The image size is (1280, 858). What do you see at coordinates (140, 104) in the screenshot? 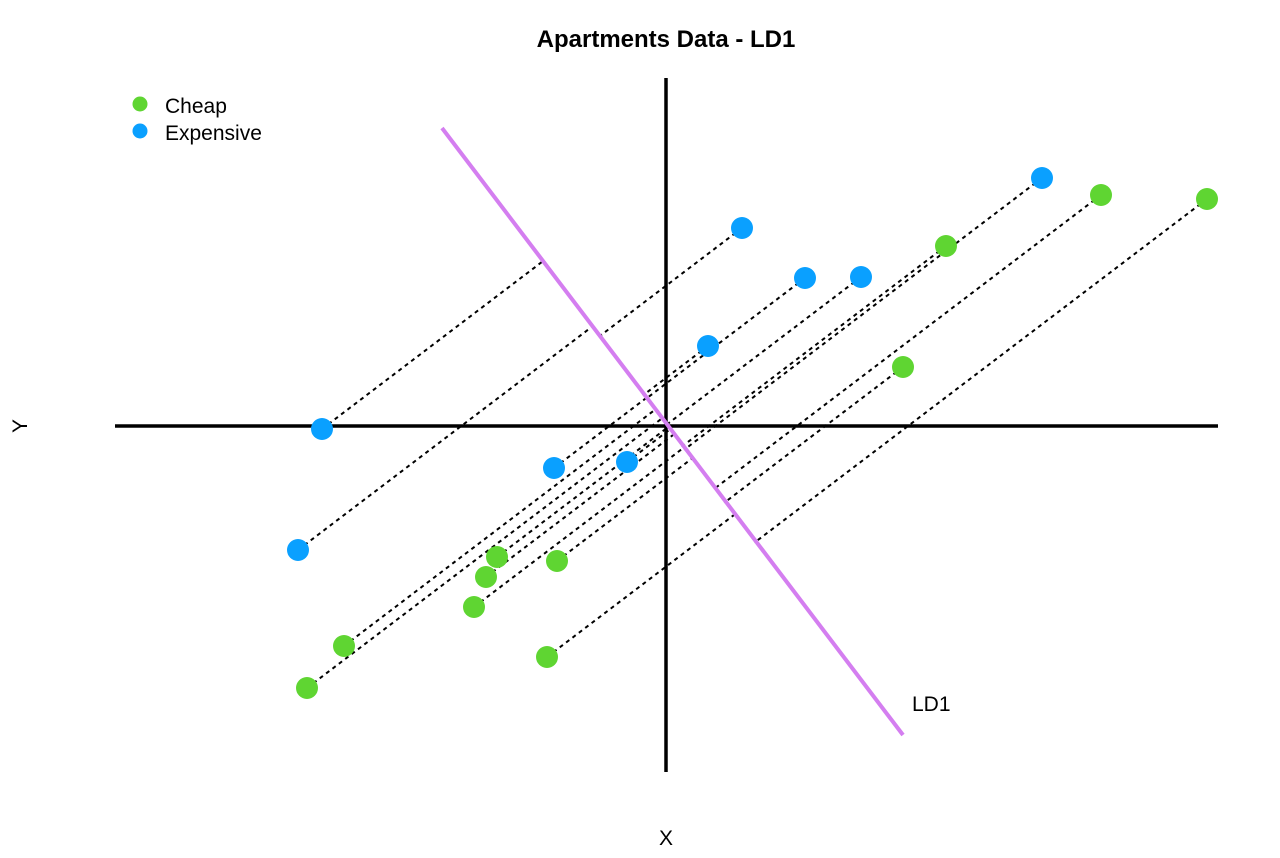
I see `legend-marker-cheap` at bounding box center [140, 104].